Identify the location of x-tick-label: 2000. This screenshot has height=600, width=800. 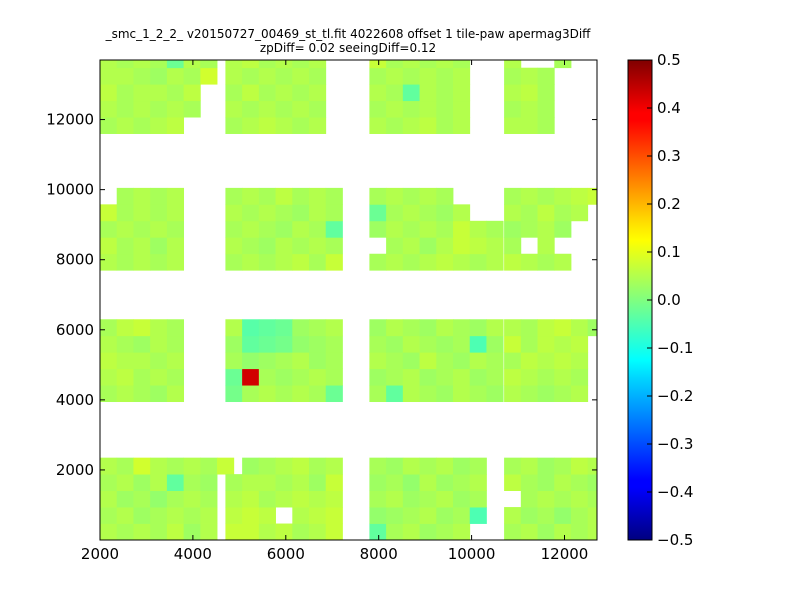
(100, 554).